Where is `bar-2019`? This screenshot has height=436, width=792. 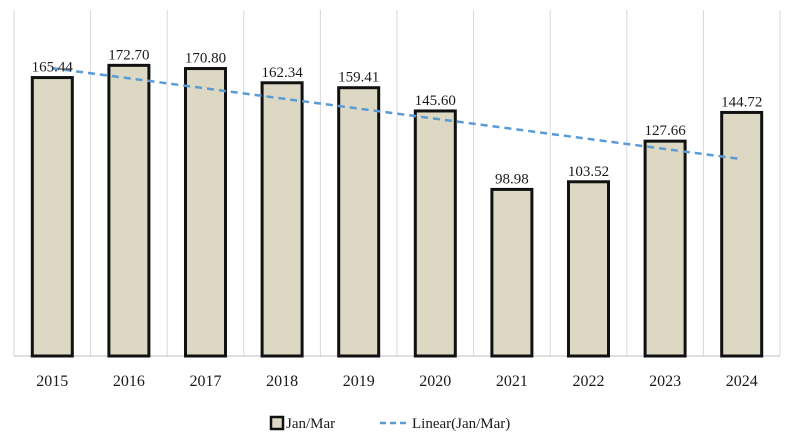
bar-2019 is located at coordinates (359, 222).